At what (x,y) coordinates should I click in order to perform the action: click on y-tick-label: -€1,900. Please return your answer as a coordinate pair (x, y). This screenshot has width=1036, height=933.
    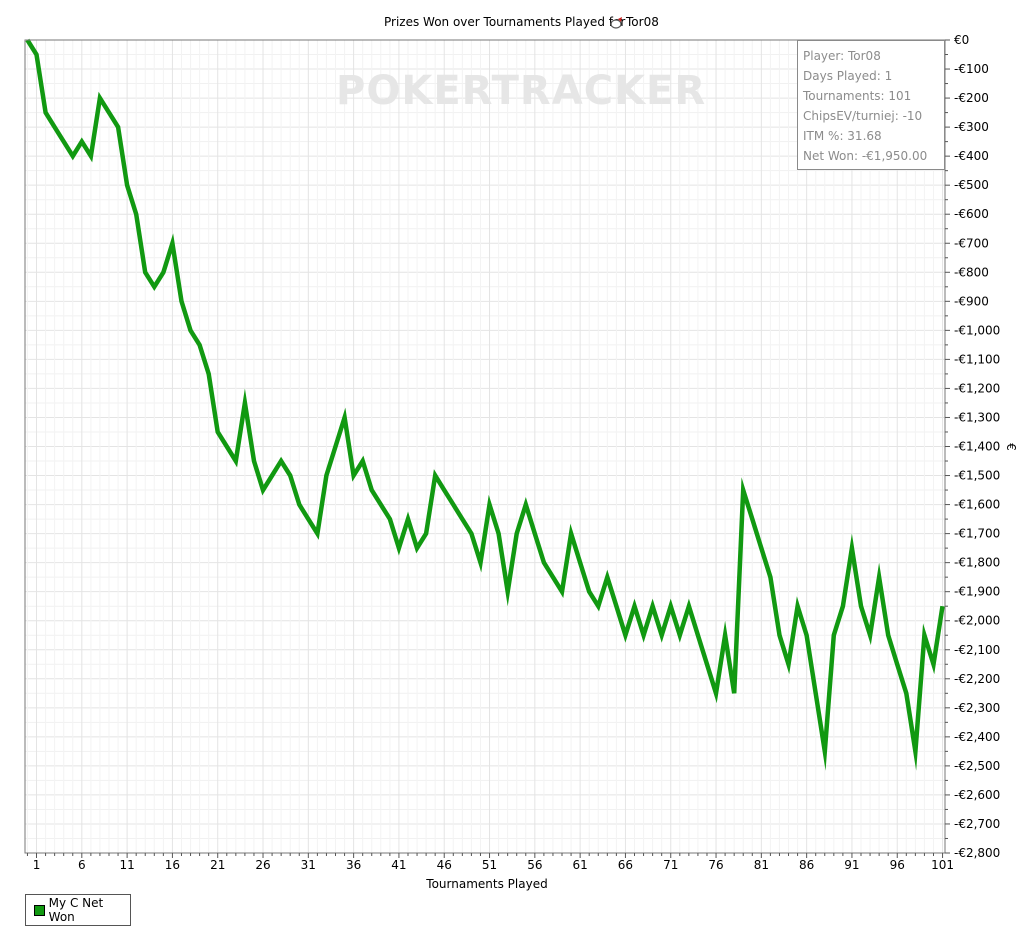
    Looking at the image, I should click on (977, 592).